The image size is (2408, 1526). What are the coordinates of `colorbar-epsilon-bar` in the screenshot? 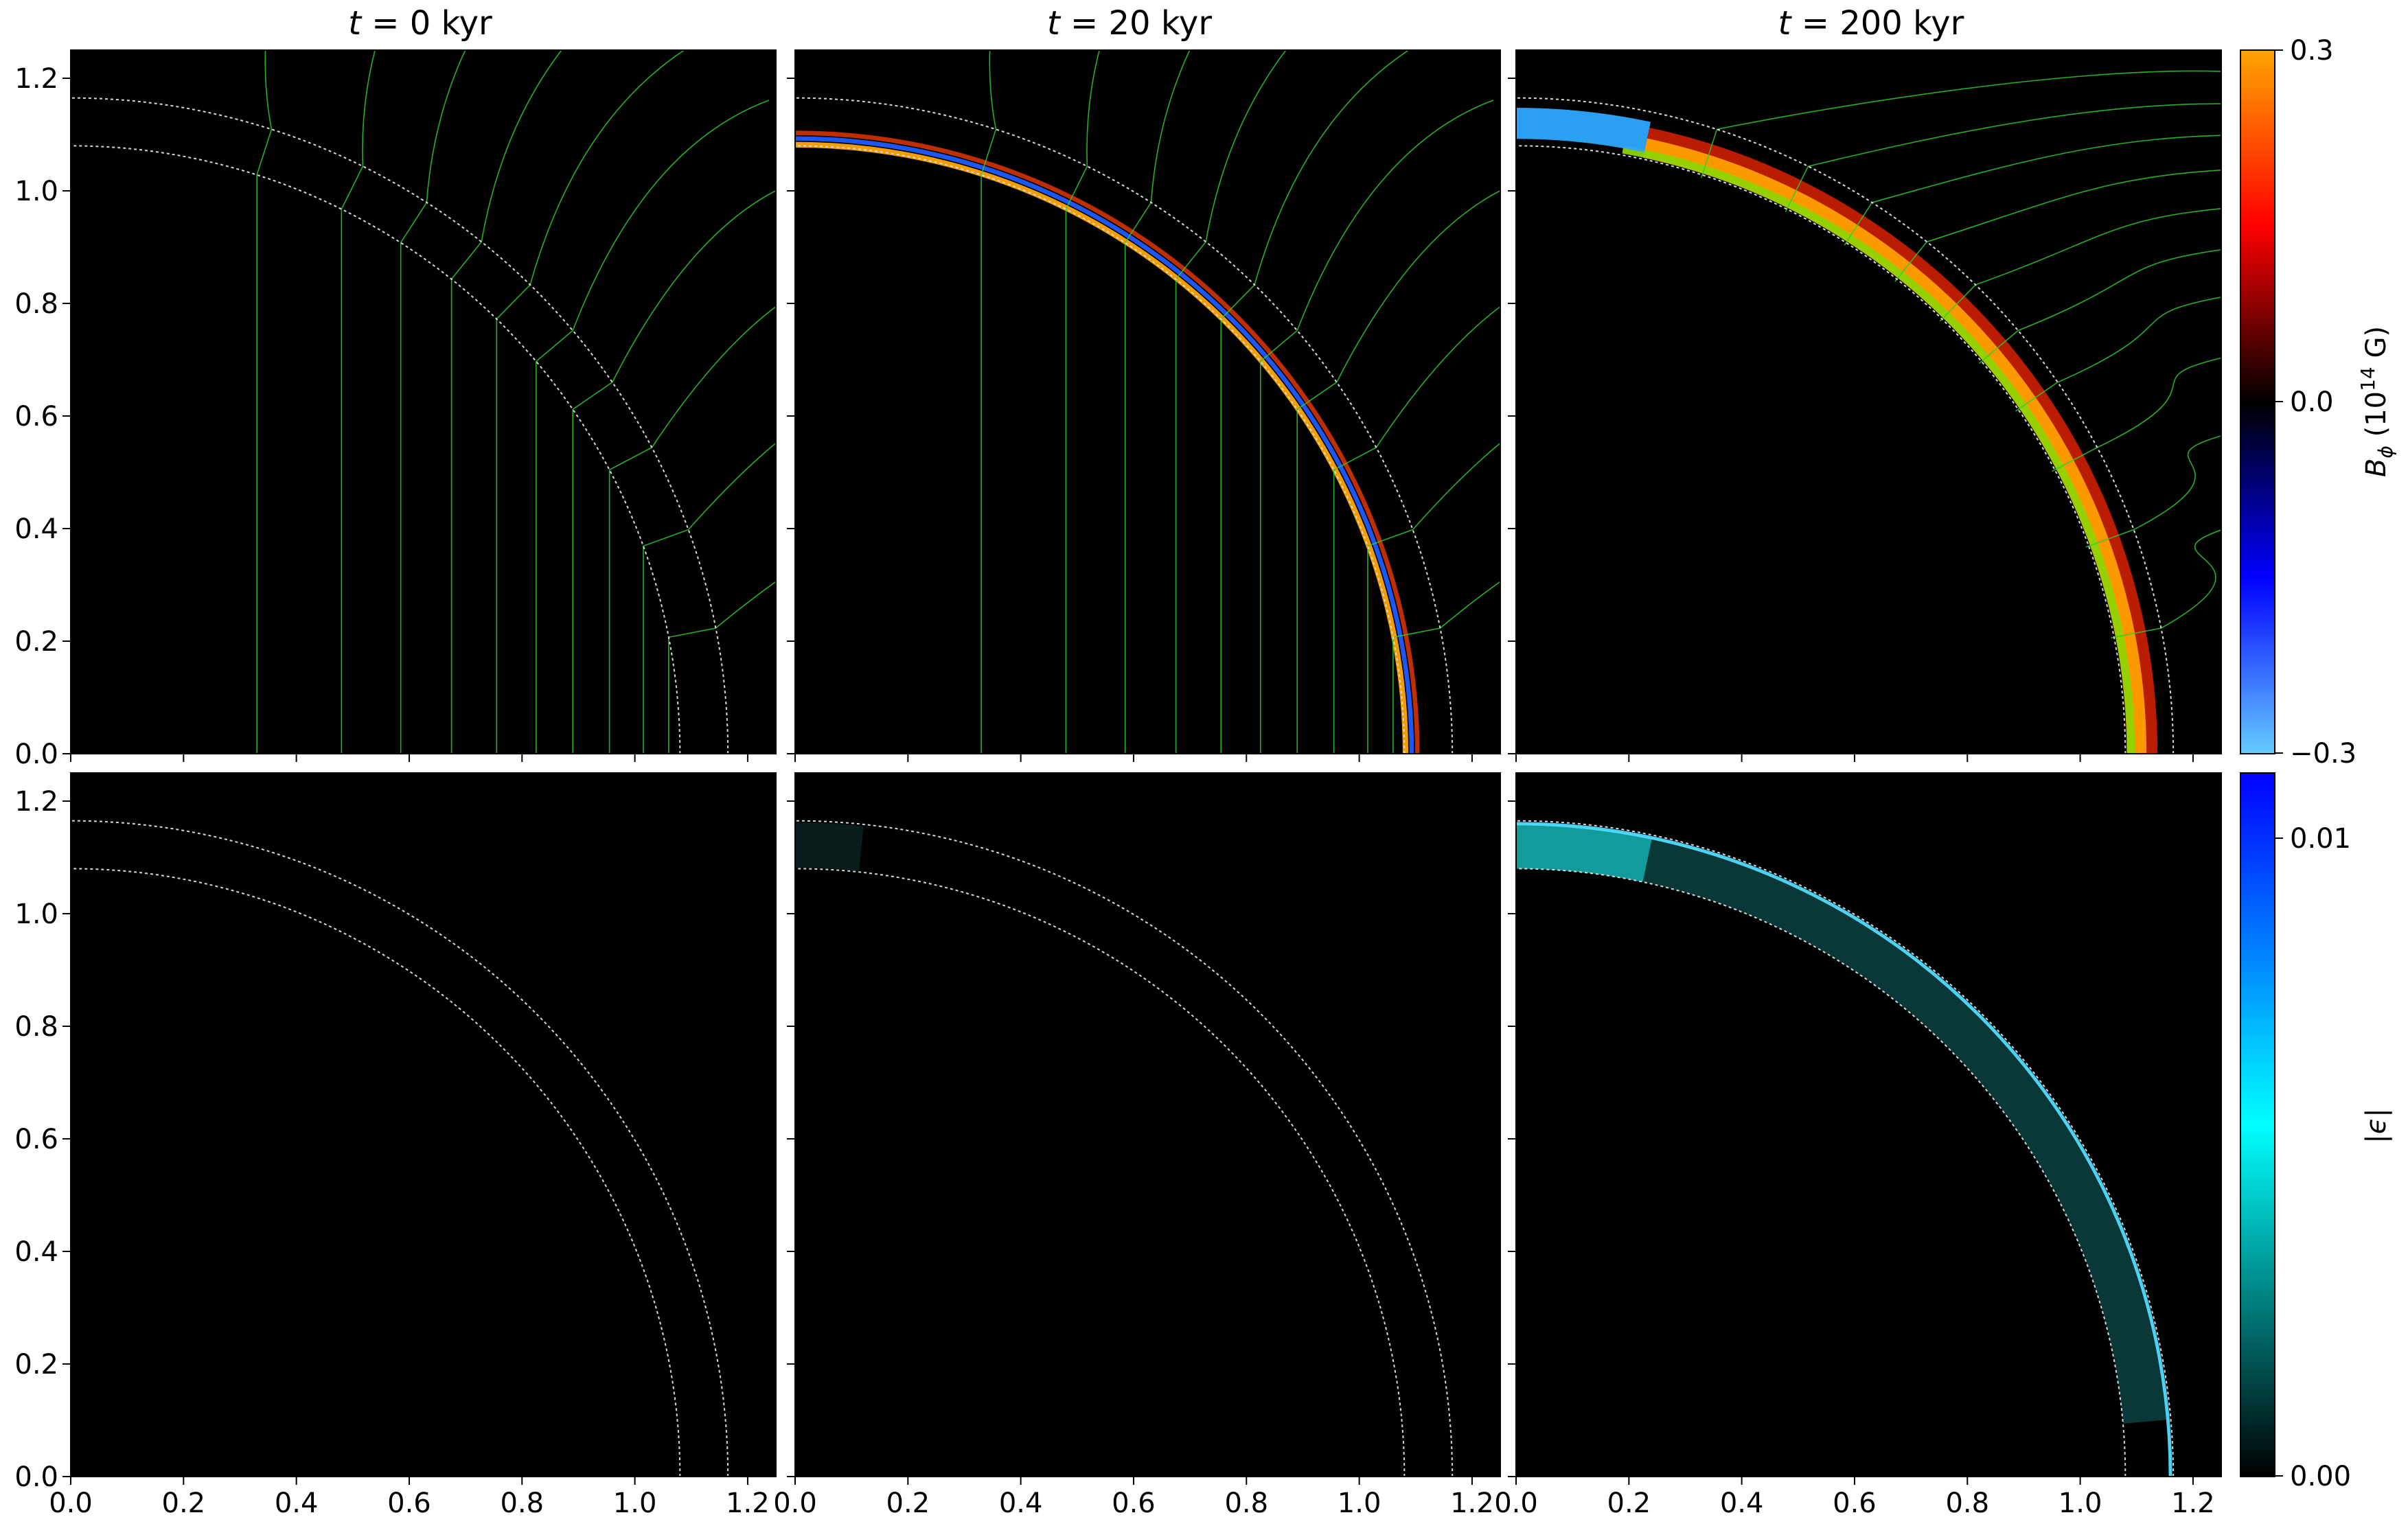 It's located at (2257, 1125).